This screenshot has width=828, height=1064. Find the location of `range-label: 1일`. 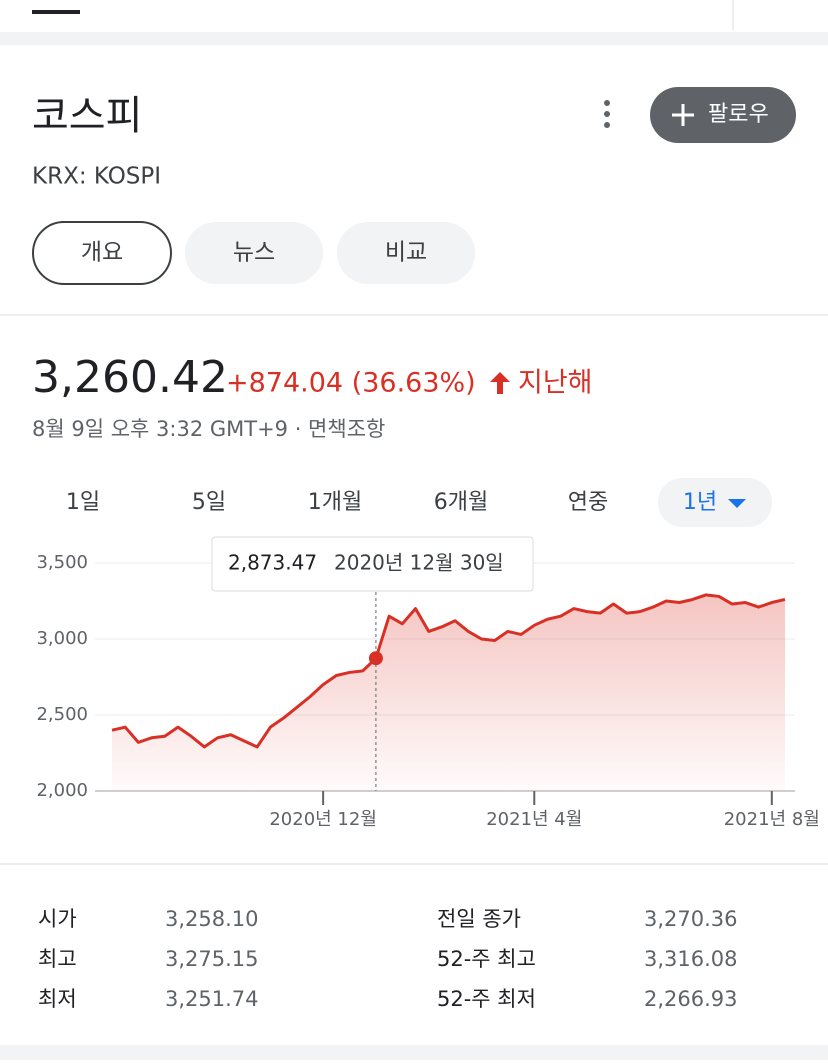

range-label: 1일 is located at coordinates (83, 502).